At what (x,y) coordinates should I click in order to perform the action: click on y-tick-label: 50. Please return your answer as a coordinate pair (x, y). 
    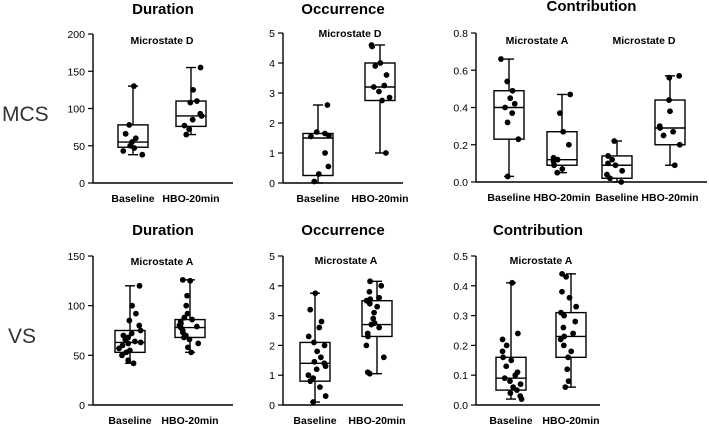
    Looking at the image, I should click on (79, 356).